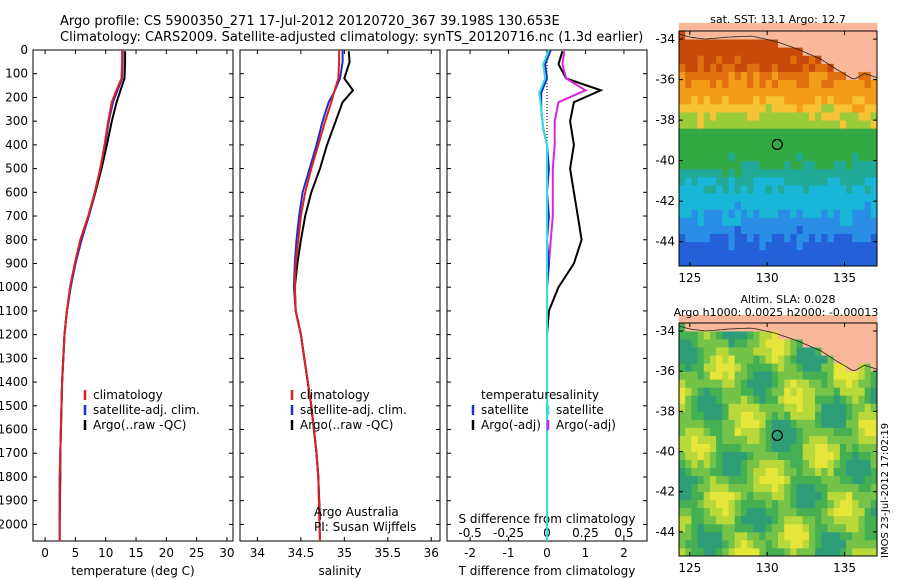  Describe the element at coordinates (139, 425) in the screenshot. I see `temp-legend-label: Argo(..raw -QC)` at that location.